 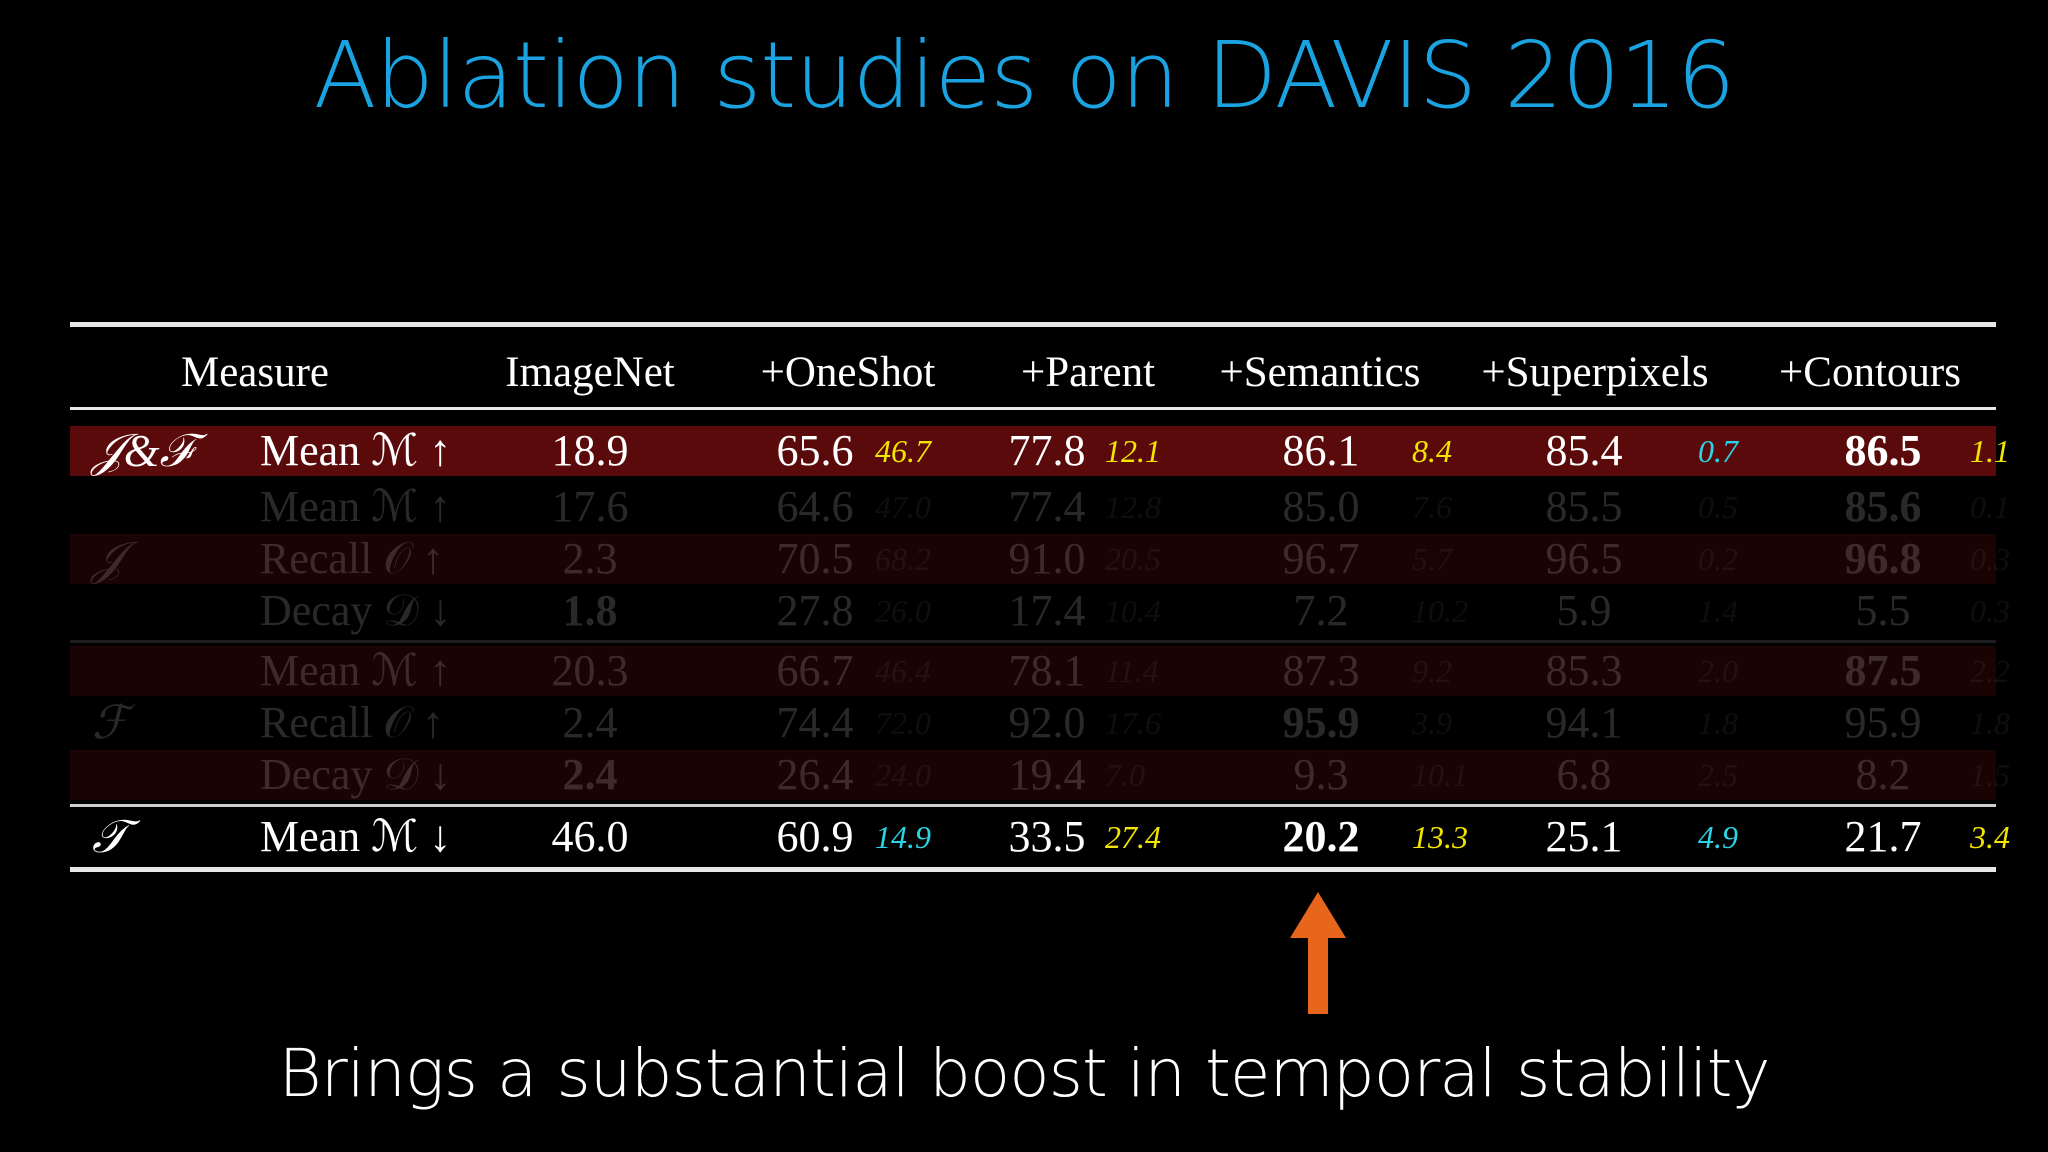 What do you see at coordinates (1321, 774) in the screenshot?
I see `value-semantics: 9.3` at bounding box center [1321, 774].